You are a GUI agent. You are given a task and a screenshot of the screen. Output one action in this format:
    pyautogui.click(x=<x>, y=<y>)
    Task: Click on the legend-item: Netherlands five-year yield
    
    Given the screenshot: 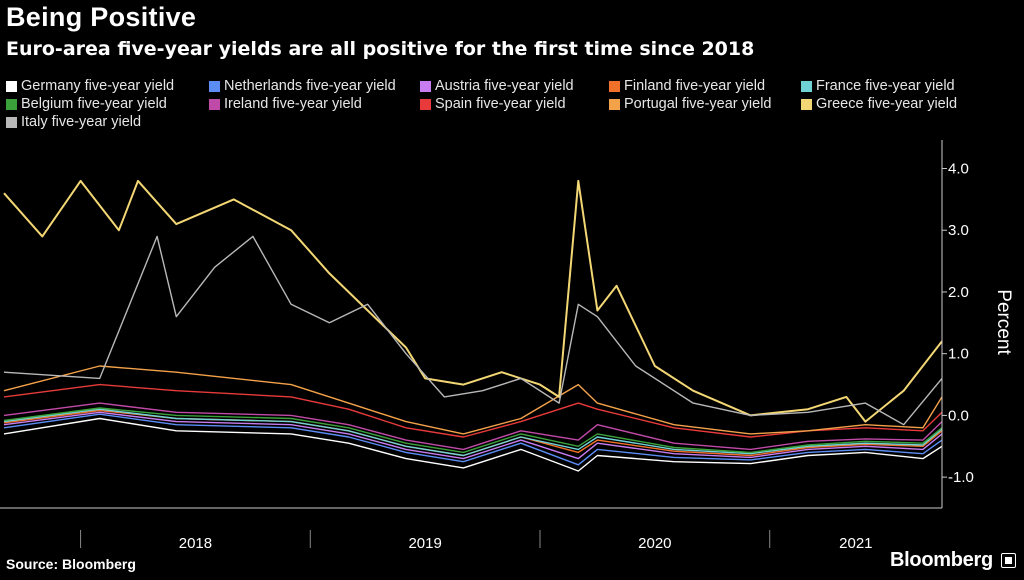 What is the action you would take?
    pyautogui.click(x=314, y=86)
    